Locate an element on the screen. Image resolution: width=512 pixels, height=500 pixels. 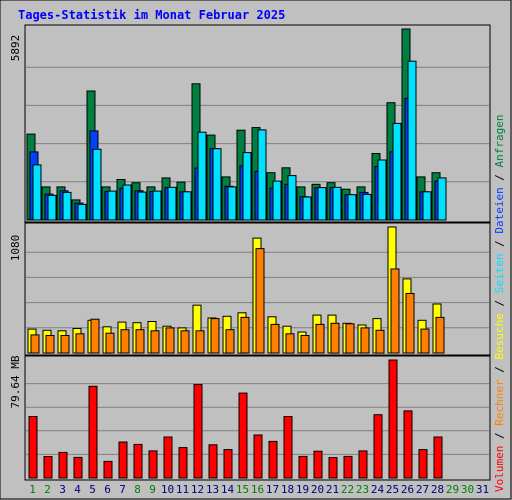
x-tick-label-day: 23 is located at coordinates (362, 489).